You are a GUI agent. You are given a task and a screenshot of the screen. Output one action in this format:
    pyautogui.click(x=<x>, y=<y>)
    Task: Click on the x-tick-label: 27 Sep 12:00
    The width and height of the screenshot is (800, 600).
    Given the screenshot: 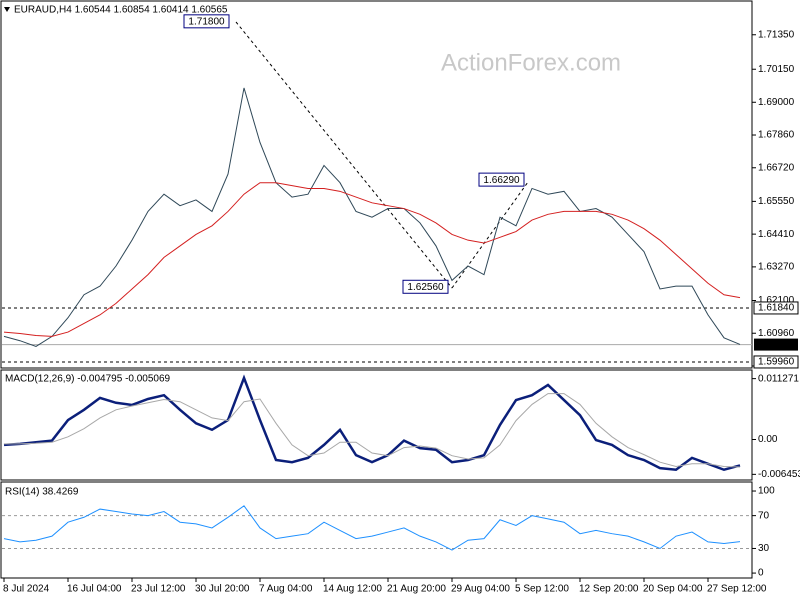 What is the action you would take?
    pyautogui.click(x=737, y=589)
    